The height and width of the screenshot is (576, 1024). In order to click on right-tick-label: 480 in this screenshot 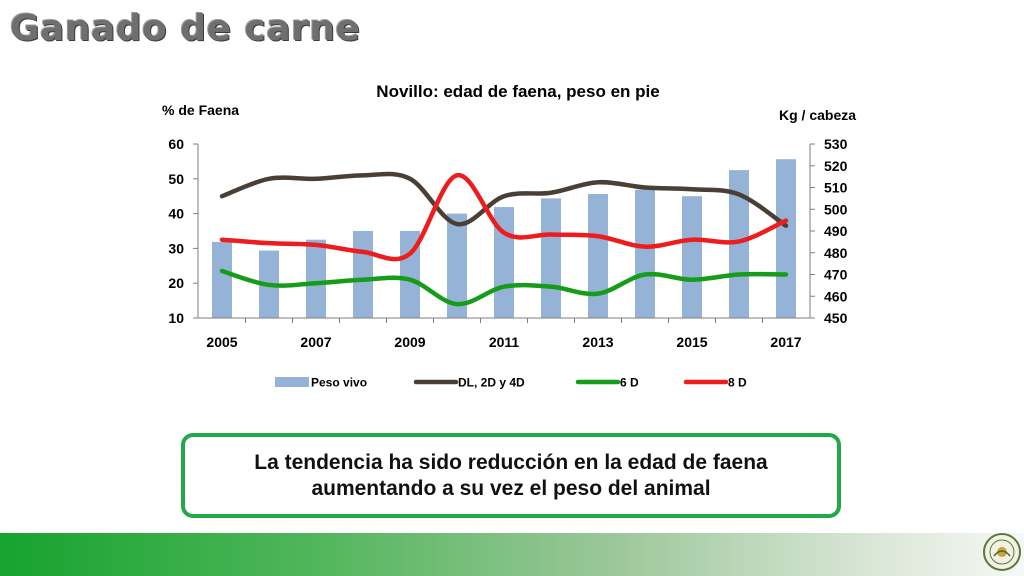, I will do `click(836, 253)`.